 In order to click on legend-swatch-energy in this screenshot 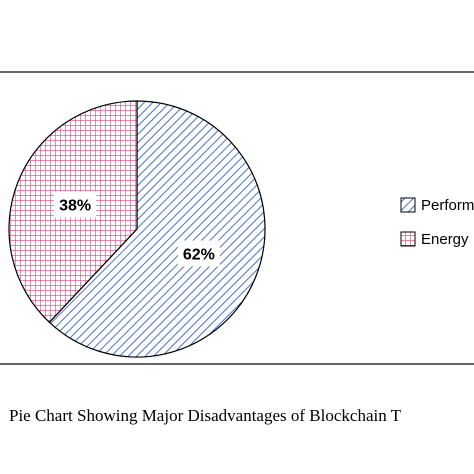, I will do `click(408, 239)`.